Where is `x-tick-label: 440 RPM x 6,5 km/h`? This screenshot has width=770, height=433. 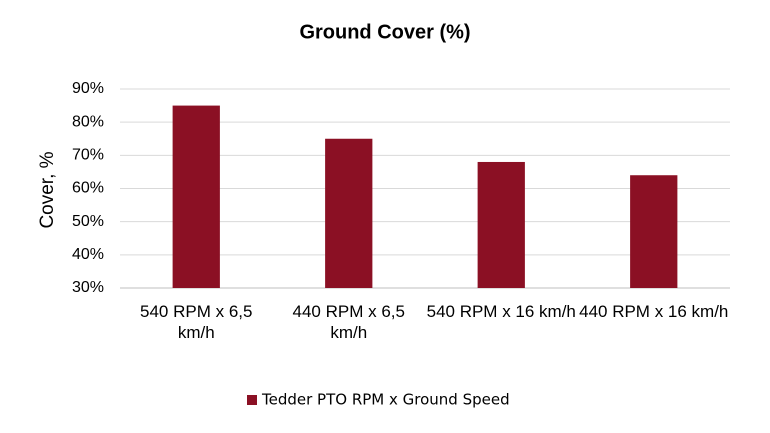 x-tick-label: 440 RPM x 6,5 km/h is located at coordinates (348, 322).